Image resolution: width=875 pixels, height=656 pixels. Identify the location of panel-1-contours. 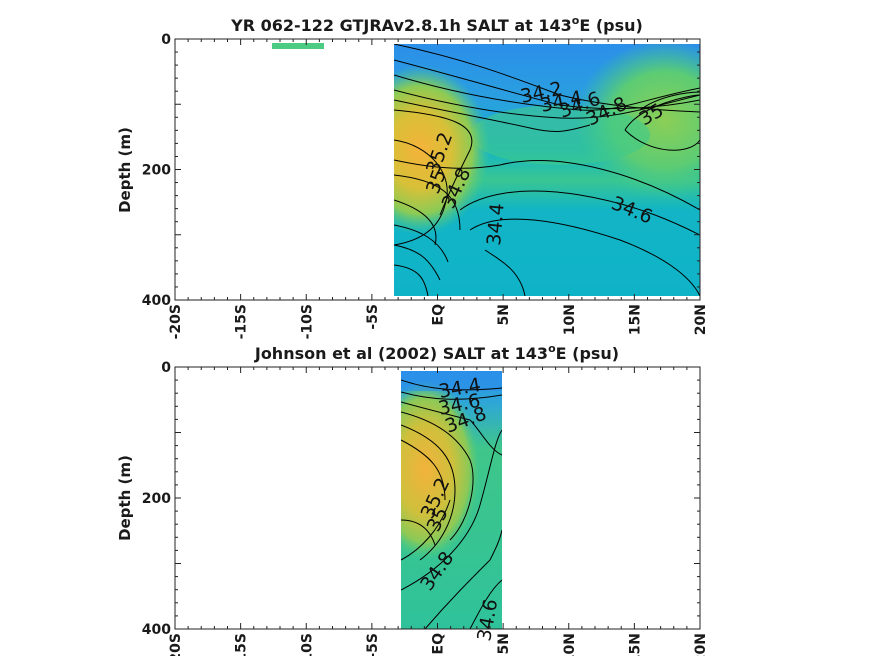
(547, 170).